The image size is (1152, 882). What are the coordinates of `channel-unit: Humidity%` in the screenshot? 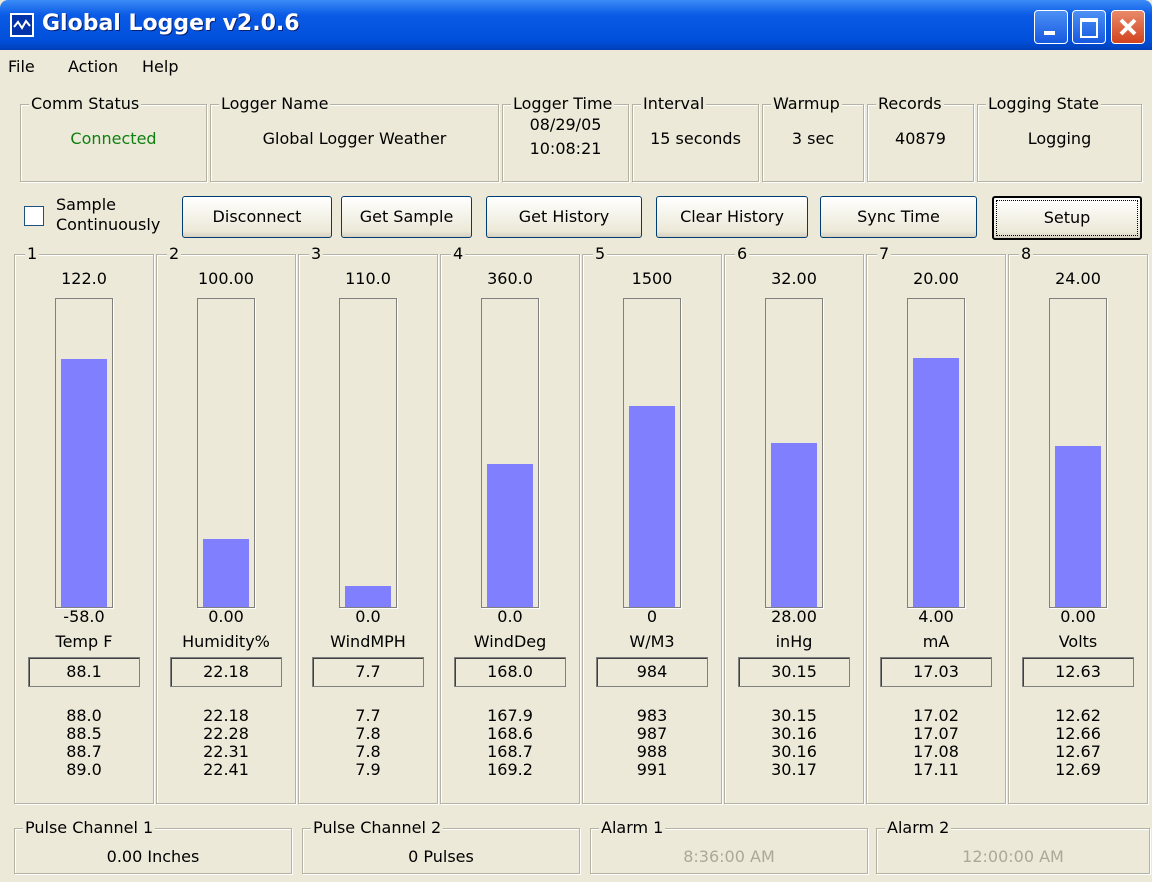 It's located at (226, 641).